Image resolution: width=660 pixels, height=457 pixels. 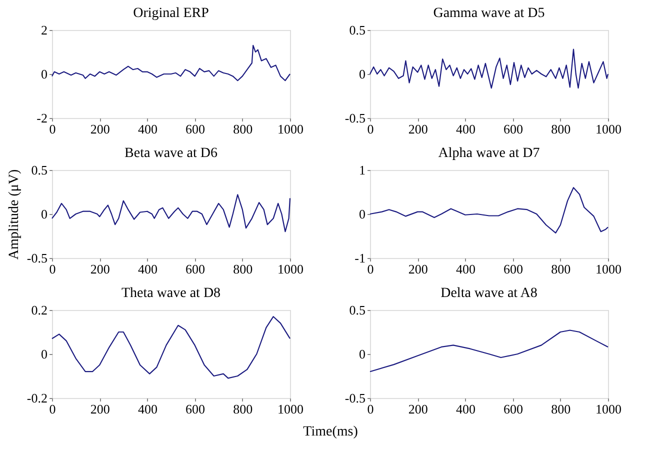 What do you see at coordinates (44, 30) in the screenshot?
I see `y-tick-label: 2` at bounding box center [44, 30].